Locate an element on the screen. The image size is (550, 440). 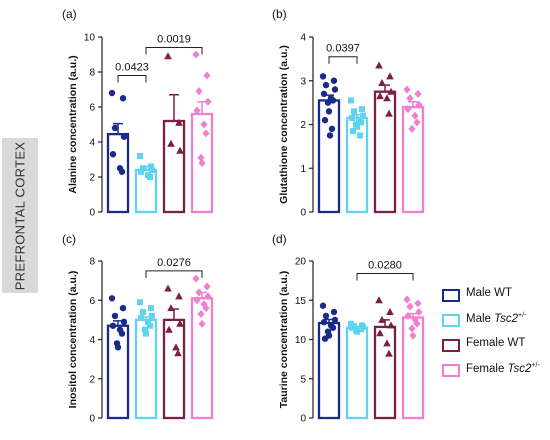
legend-item-male-wt: Male WT is located at coordinates (495, 295).